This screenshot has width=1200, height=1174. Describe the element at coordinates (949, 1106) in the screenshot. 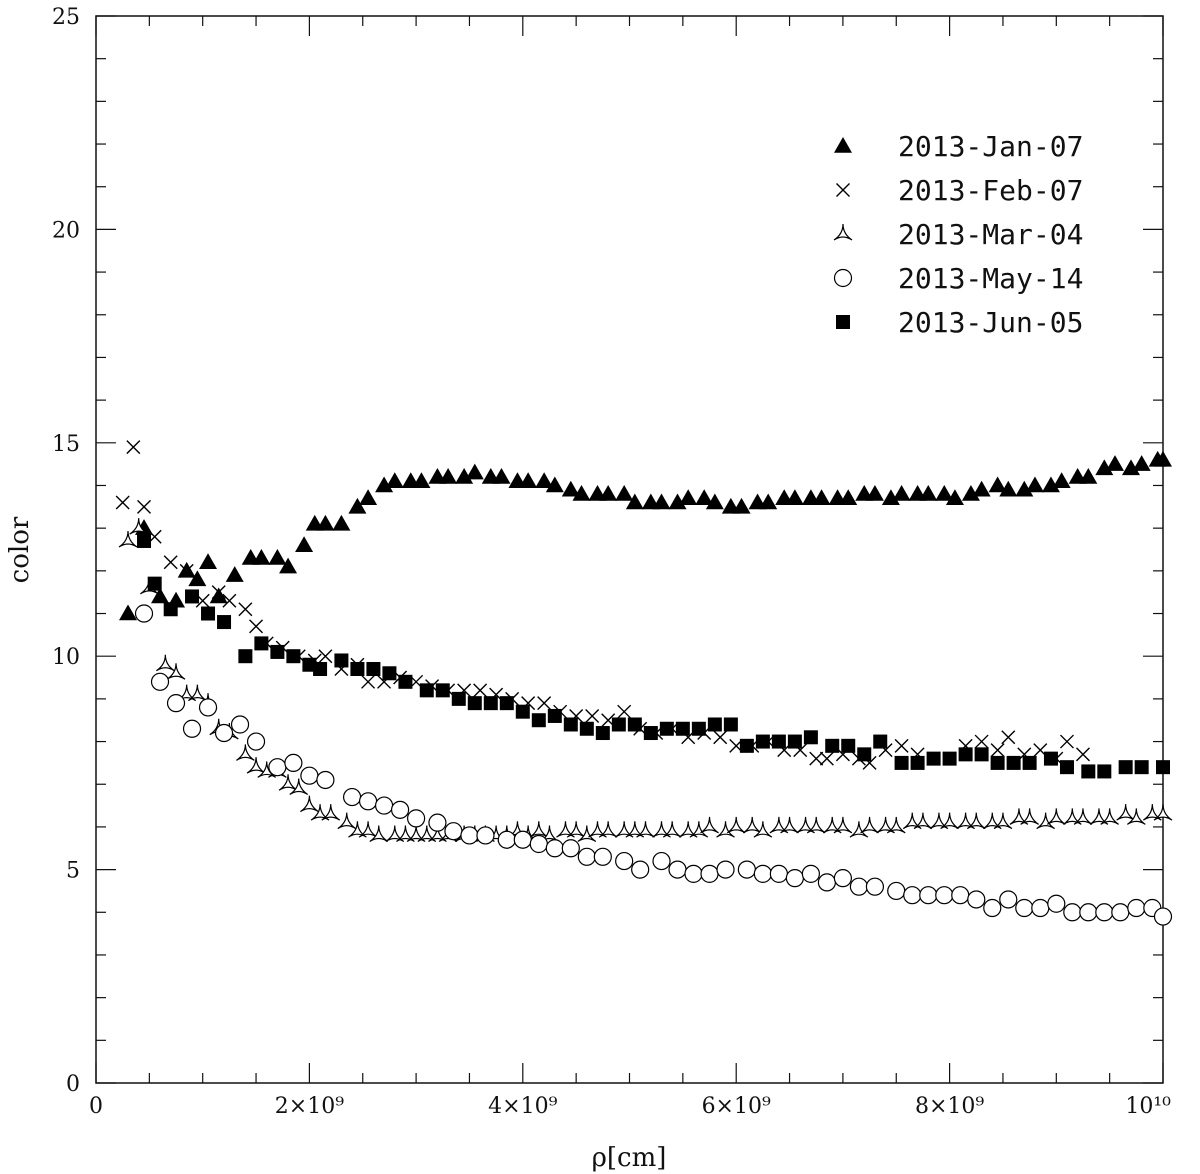

I see `x-tick-label: 8×10⁹` at that location.